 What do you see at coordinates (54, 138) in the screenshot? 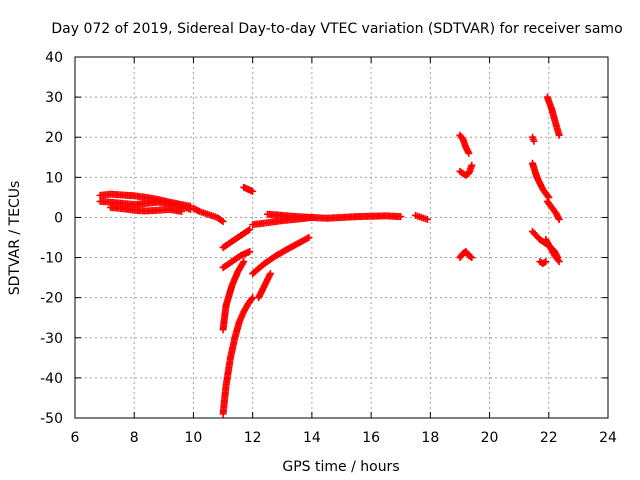
I see `y-tick-label: 20` at bounding box center [54, 138].